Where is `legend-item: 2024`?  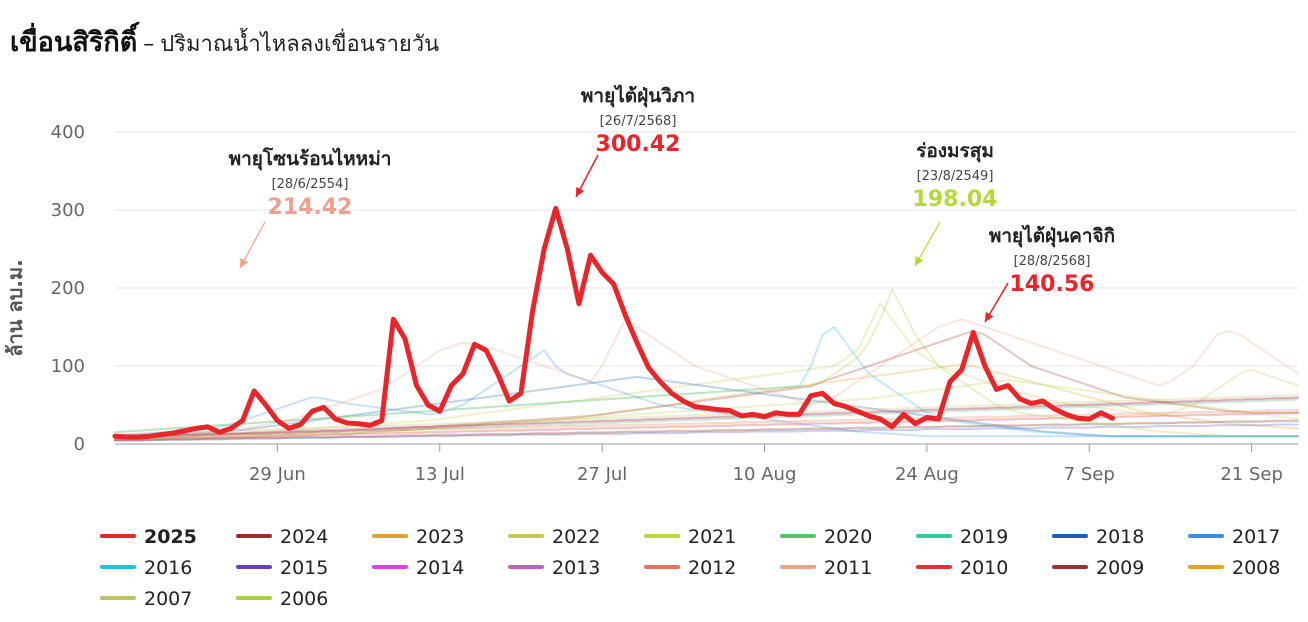
legend-item: 2024 is located at coordinates (282, 537).